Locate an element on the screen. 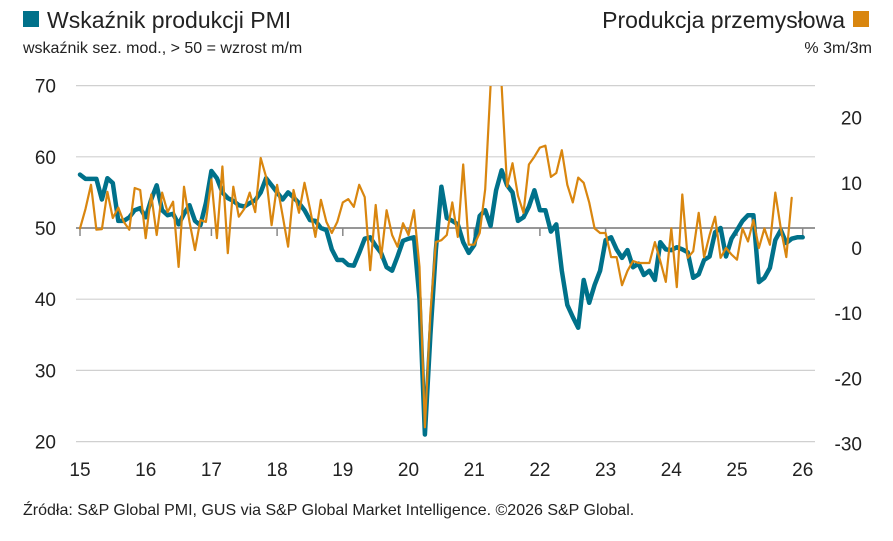  x-tick-label: 16 is located at coordinates (145, 470).